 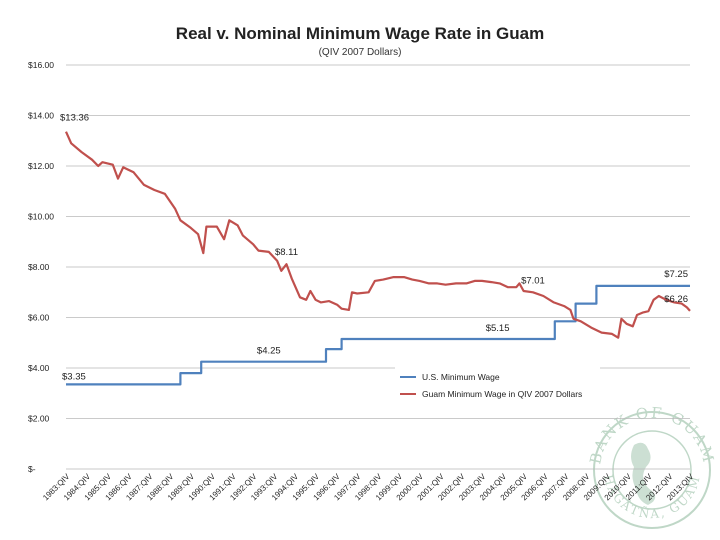 I want to click on data-label: $13.36, so click(x=74, y=118).